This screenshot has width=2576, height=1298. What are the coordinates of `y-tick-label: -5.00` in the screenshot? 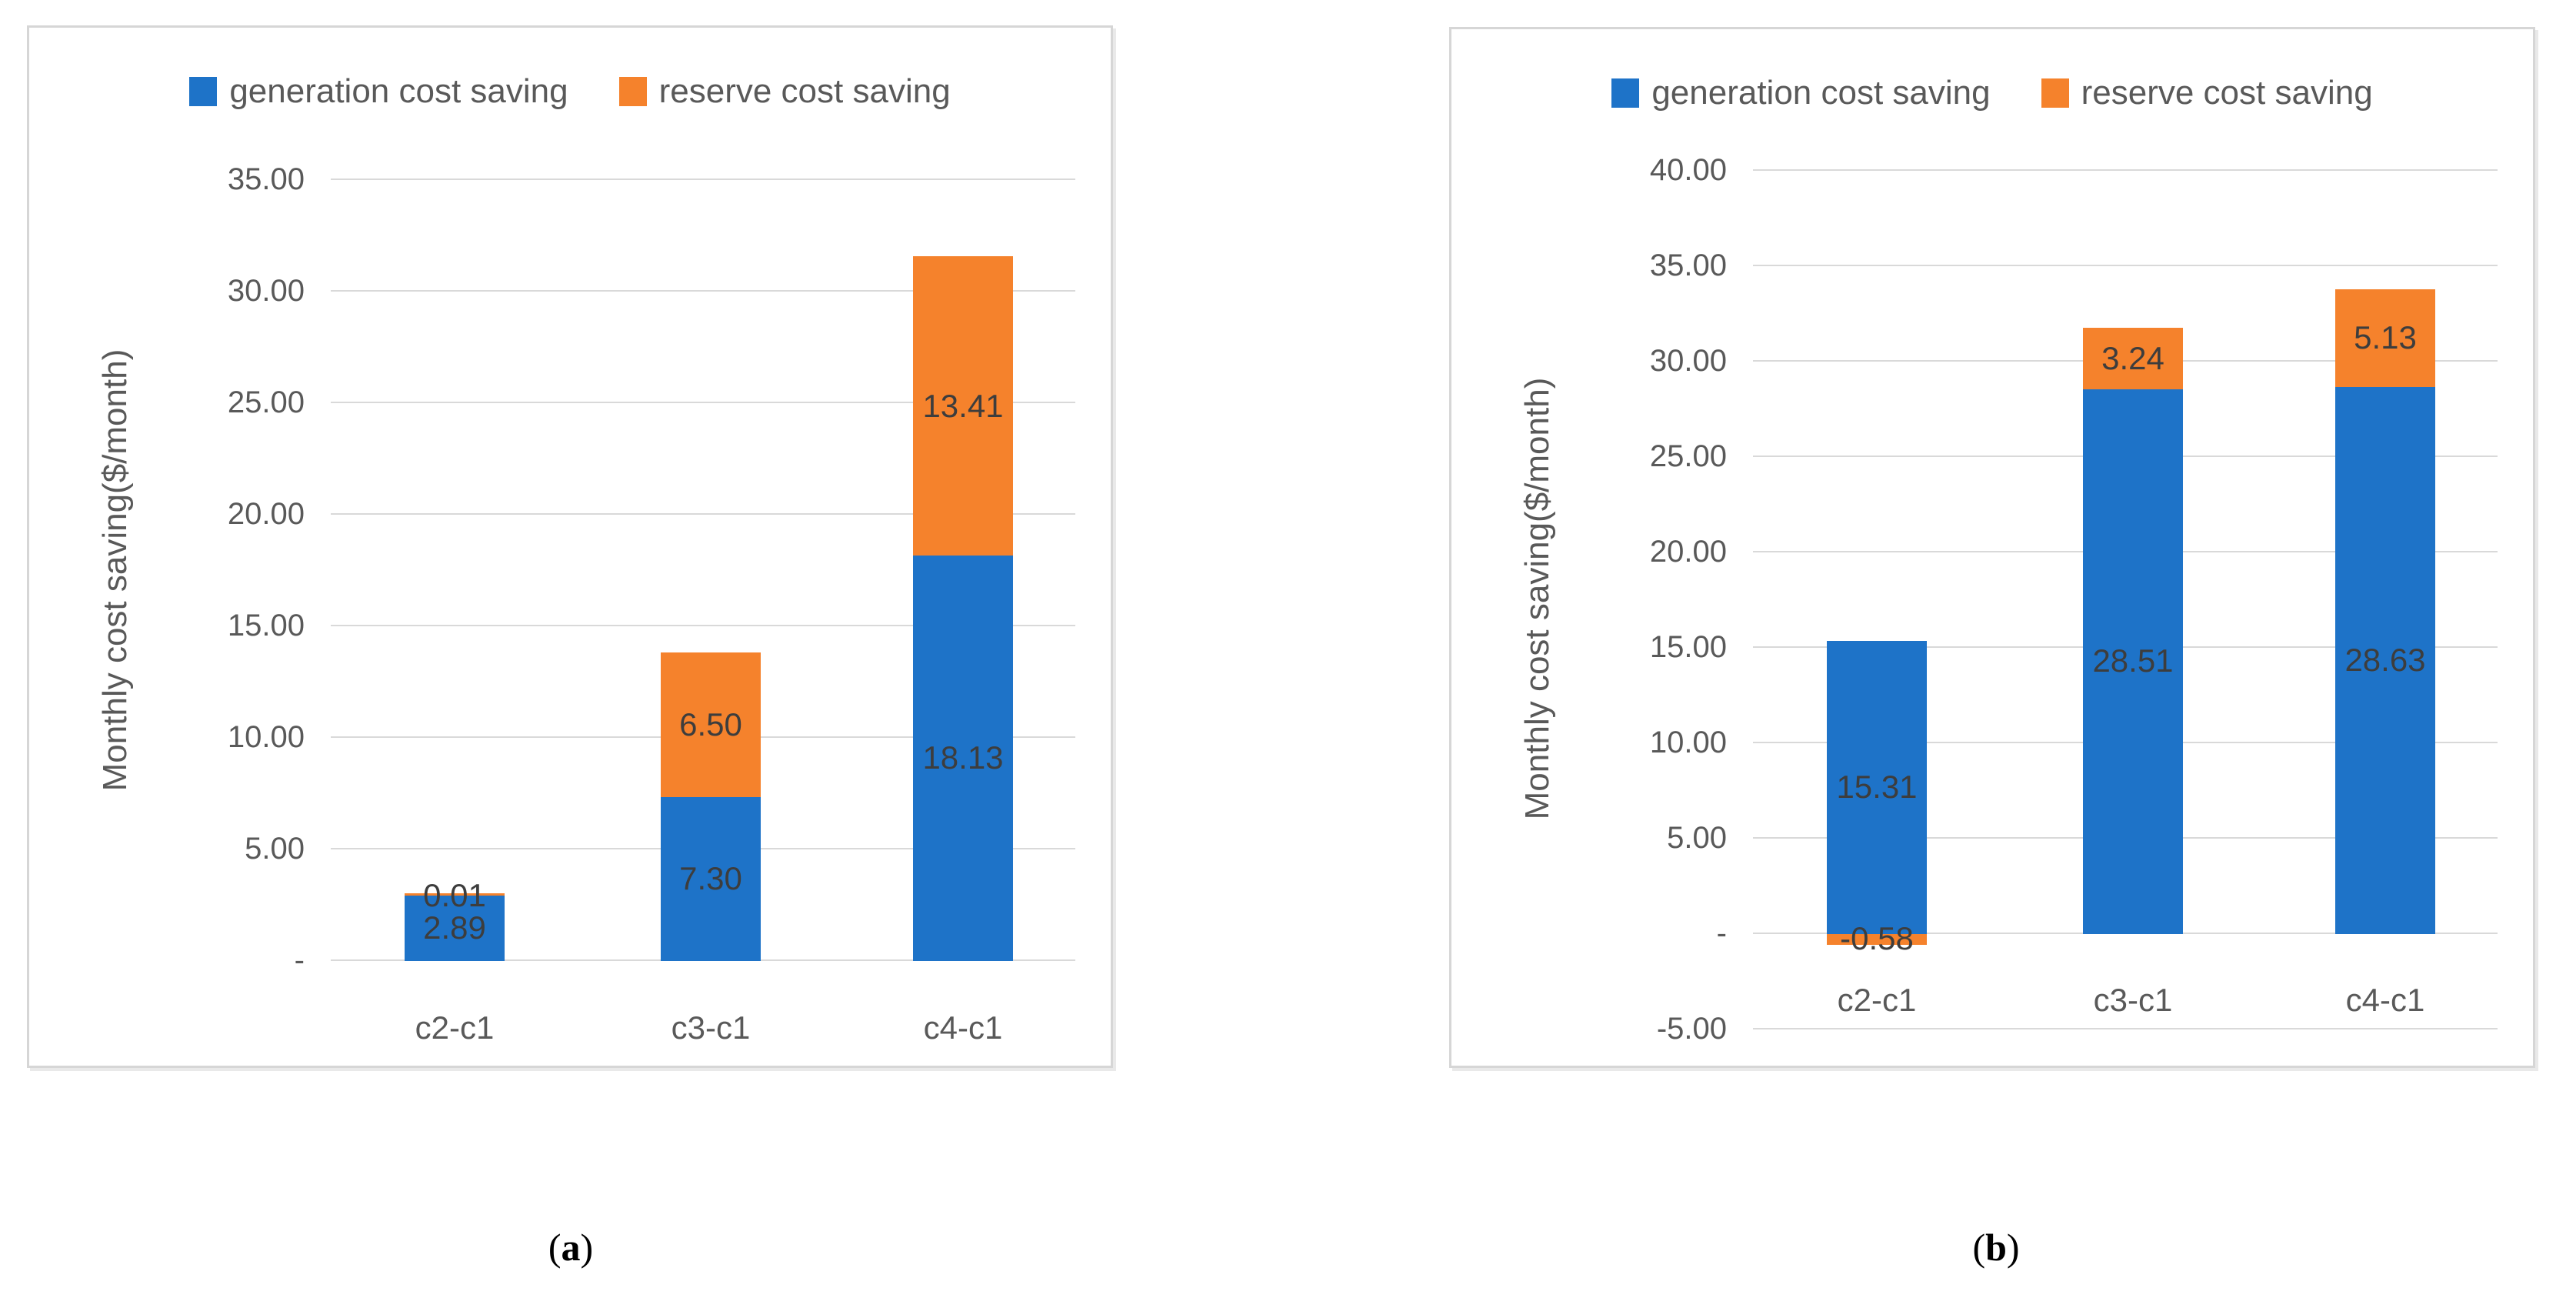 It's located at (1691, 1029).